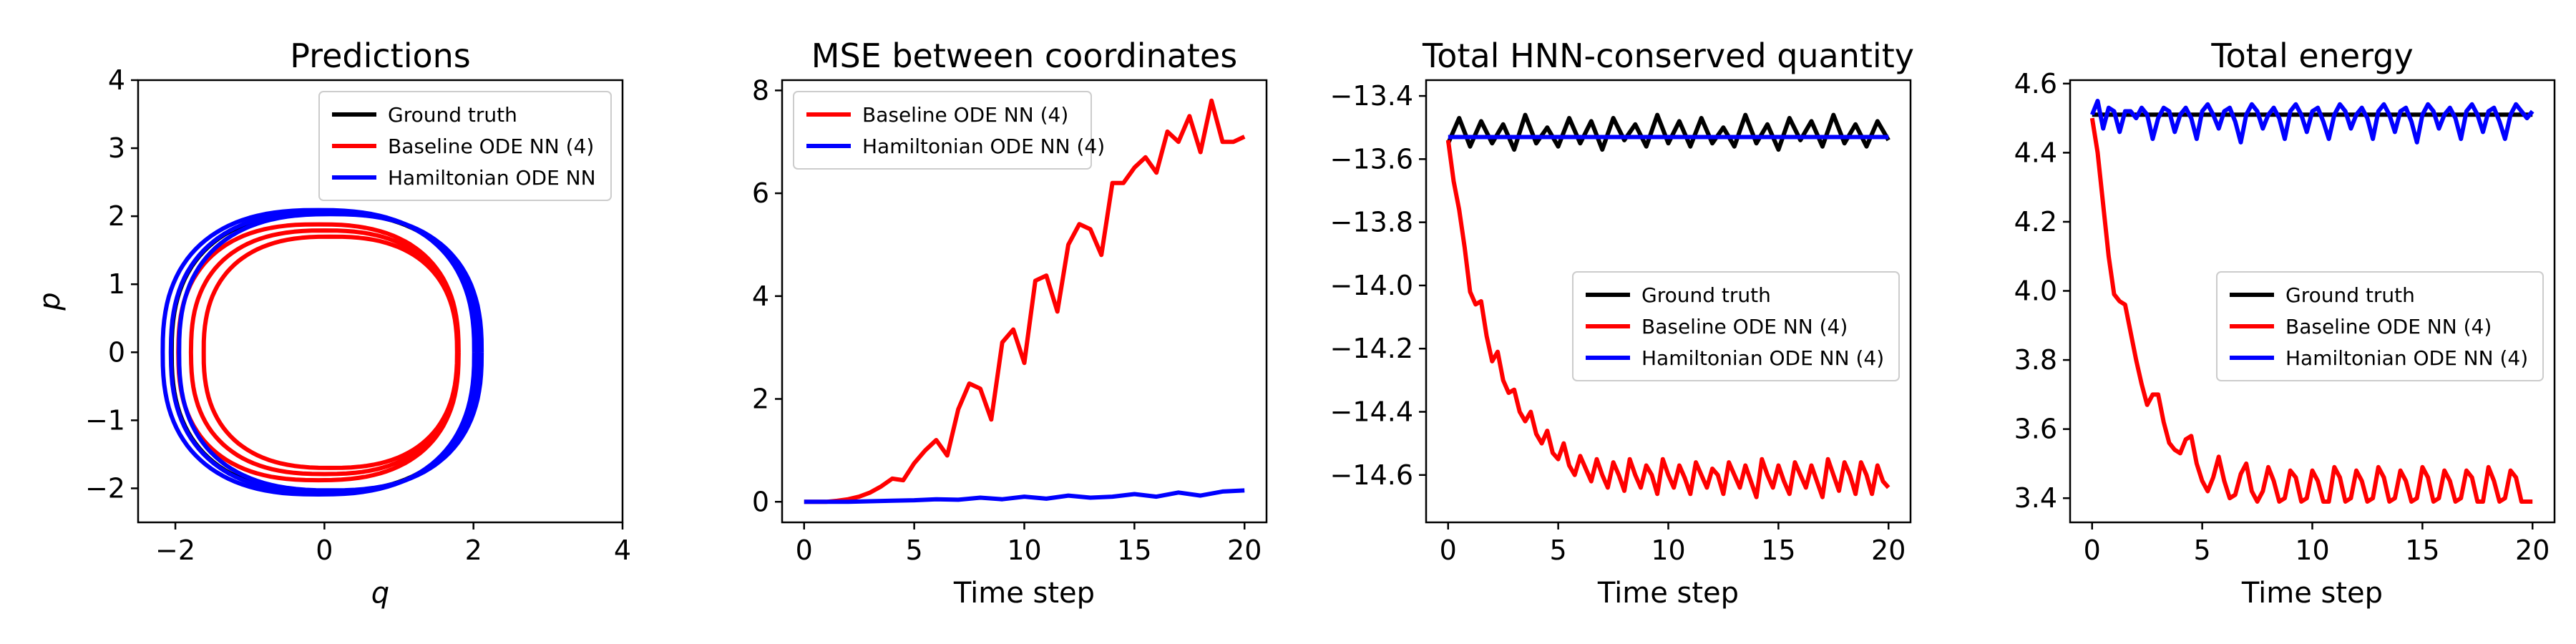 This screenshot has width=2576, height=644. Describe the element at coordinates (2035, 429) in the screenshot. I see `y-tick-label: 3.6` at that location.